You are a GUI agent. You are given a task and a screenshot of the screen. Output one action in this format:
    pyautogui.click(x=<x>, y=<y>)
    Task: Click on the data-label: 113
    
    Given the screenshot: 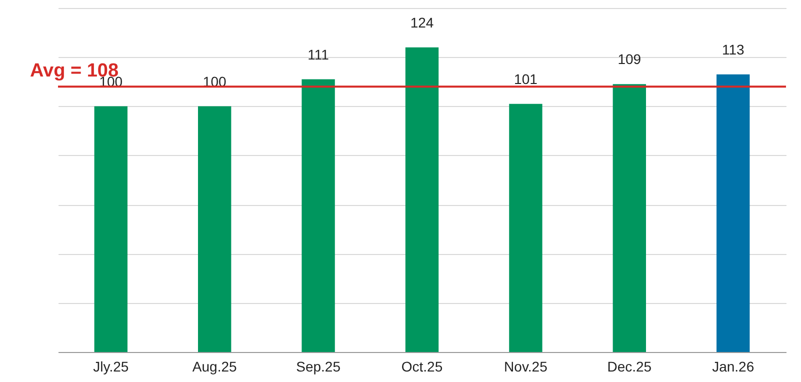 What is the action you would take?
    pyautogui.click(x=733, y=49)
    